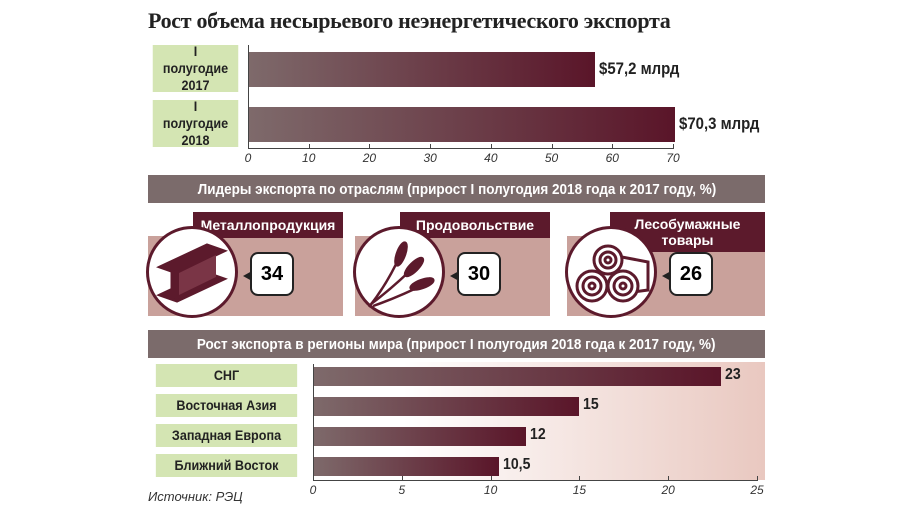  What do you see at coordinates (475, 274) in the screenshot?
I see `value-bubble: 30` at bounding box center [475, 274].